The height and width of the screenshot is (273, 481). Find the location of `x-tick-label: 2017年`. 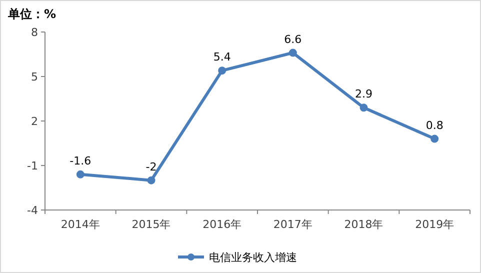

x-tick-label: 2017年 is located at coordinates (292, 224).